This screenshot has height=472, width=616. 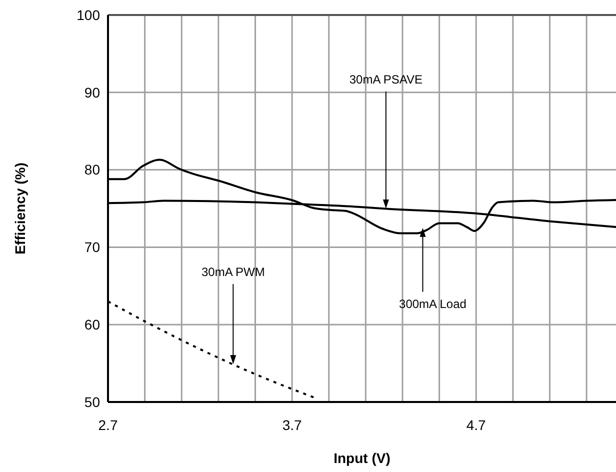 What do you see at coordinates (92, 92) in the screenshot?
I see `y-tick-label: 90` at bounding box center [92, 92].